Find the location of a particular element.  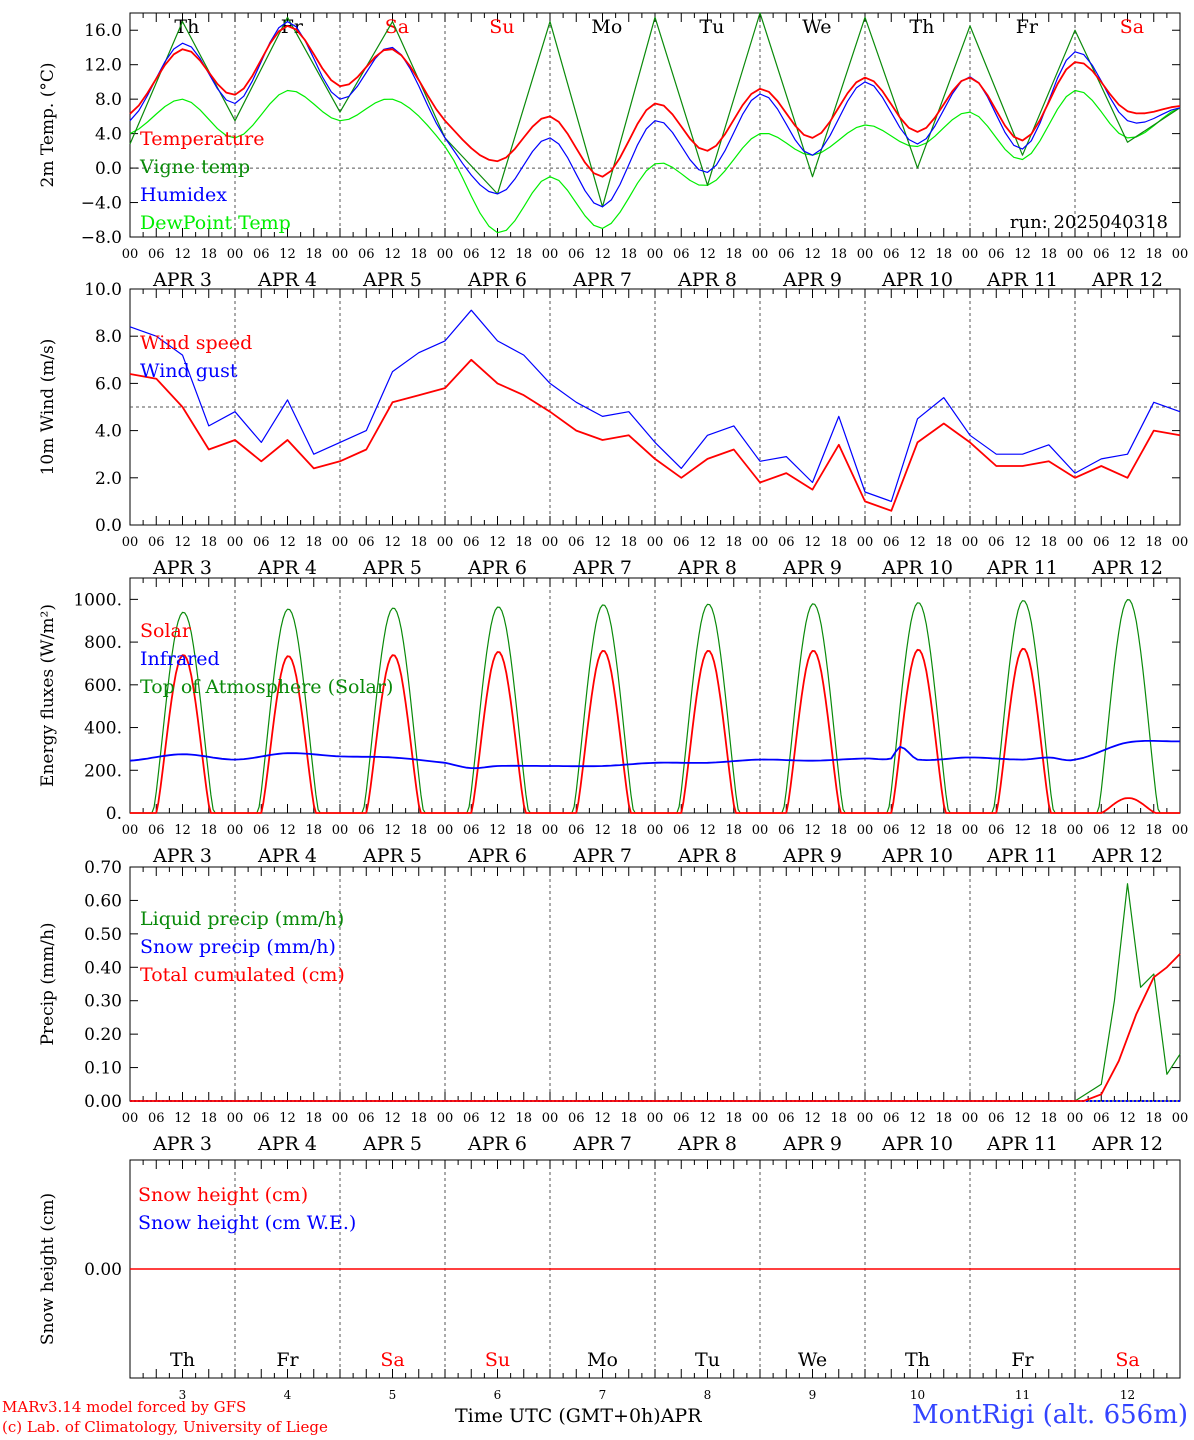

panel1-weekday-label: We is located at coordinates (816, 27).